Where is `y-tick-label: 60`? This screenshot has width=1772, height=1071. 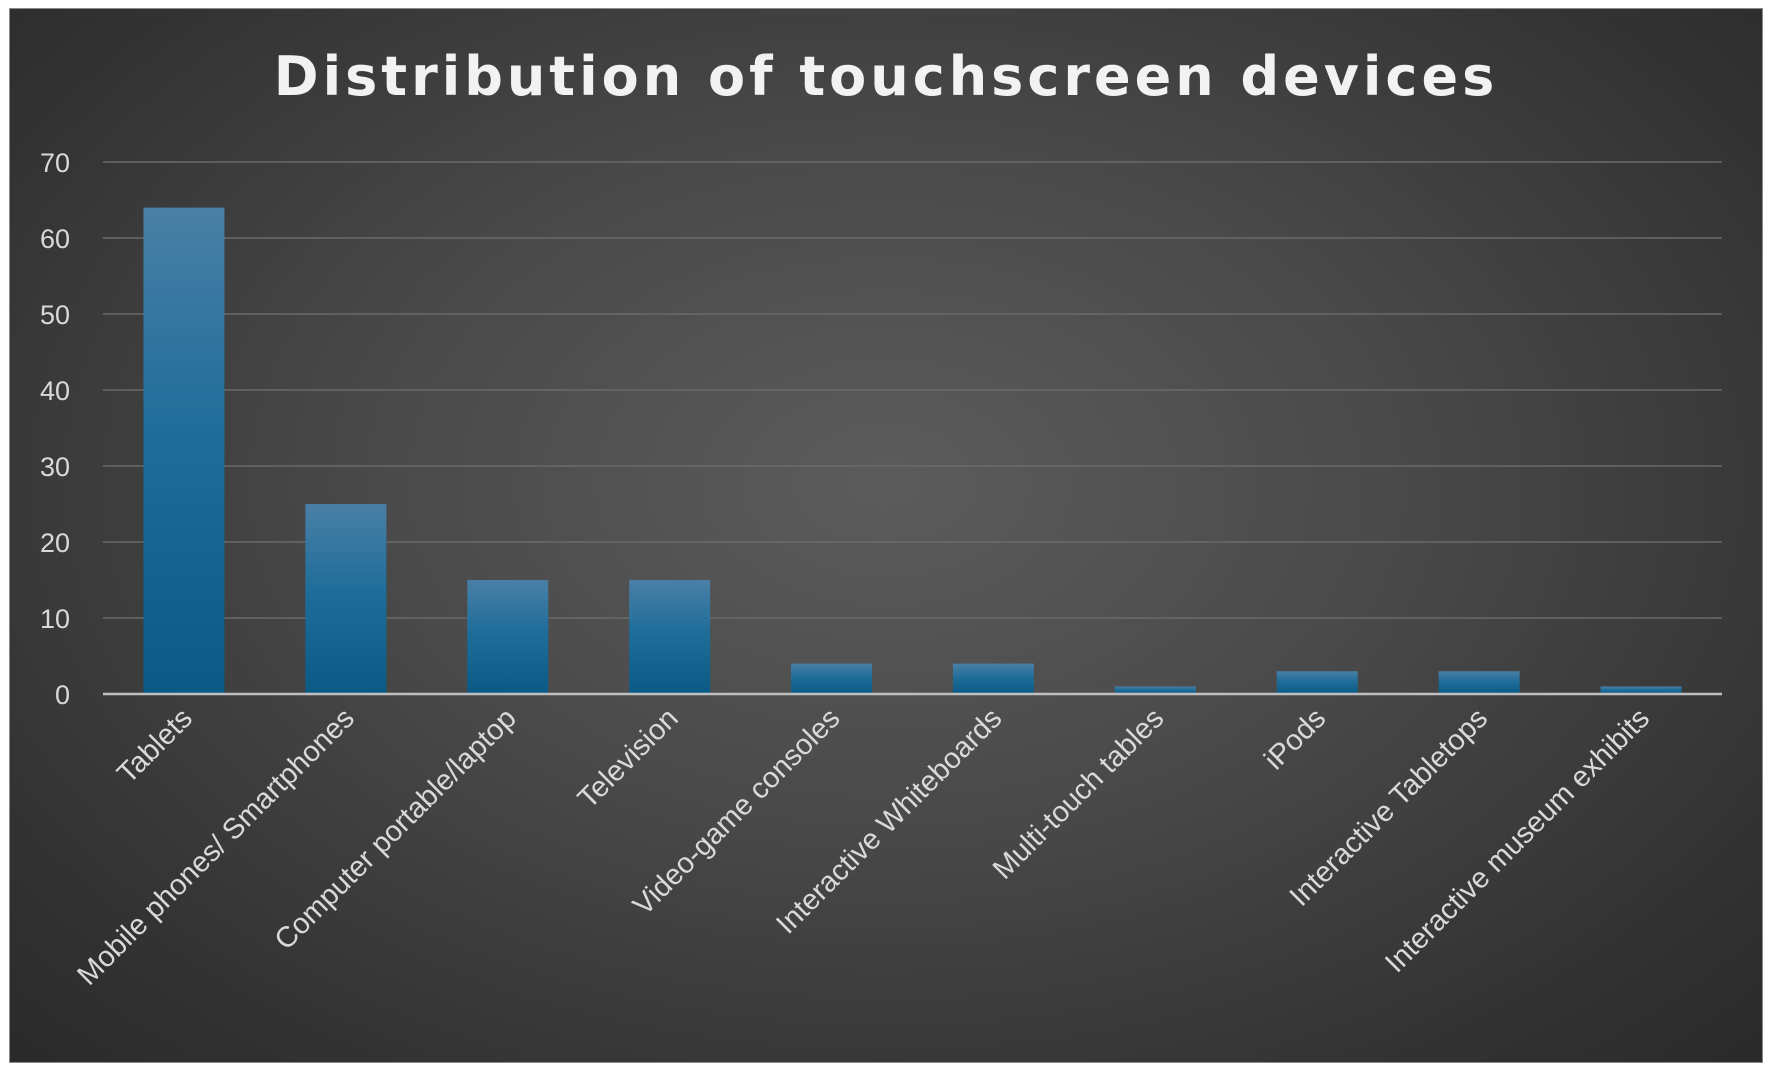 y-tick-label: 60 is located at coordinates (55, 239).